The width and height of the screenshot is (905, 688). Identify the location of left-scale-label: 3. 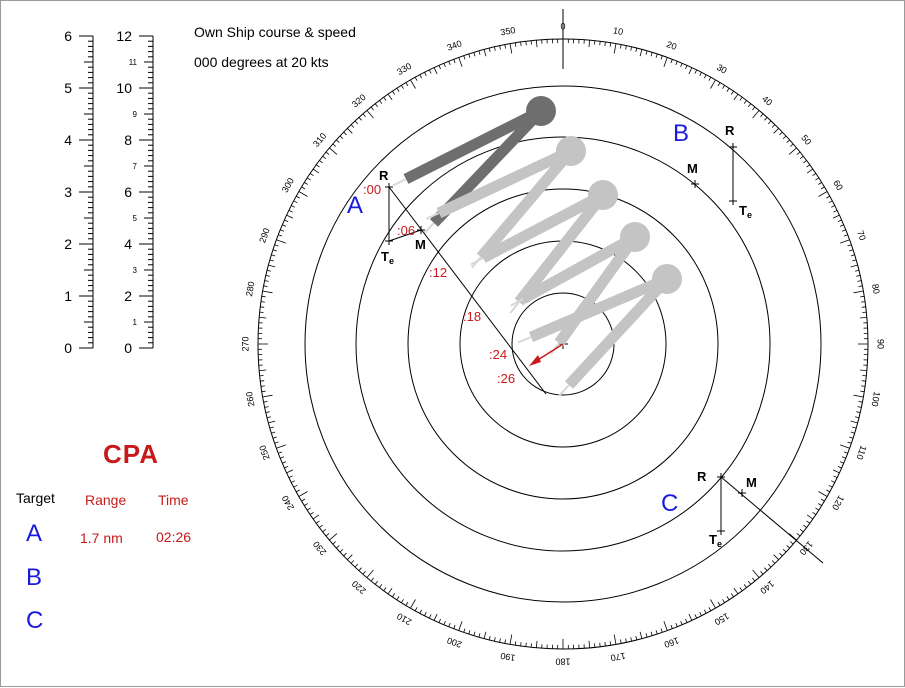
(68, 192).